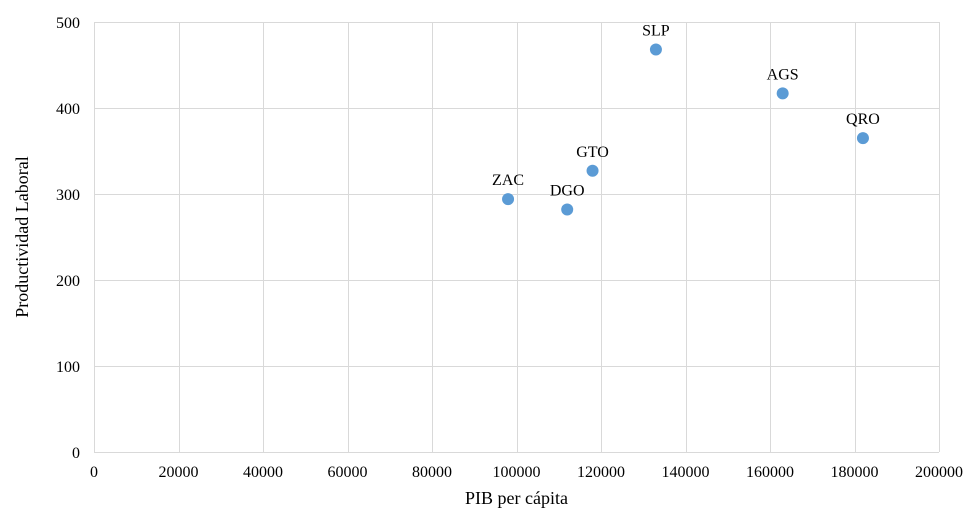  Describe the element at coordinates (783, 74) in the screenshot. I see `data-label: AGS` at that location.